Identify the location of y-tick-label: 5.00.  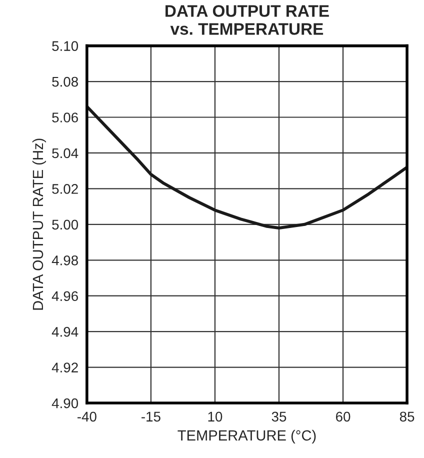
(65, 225).